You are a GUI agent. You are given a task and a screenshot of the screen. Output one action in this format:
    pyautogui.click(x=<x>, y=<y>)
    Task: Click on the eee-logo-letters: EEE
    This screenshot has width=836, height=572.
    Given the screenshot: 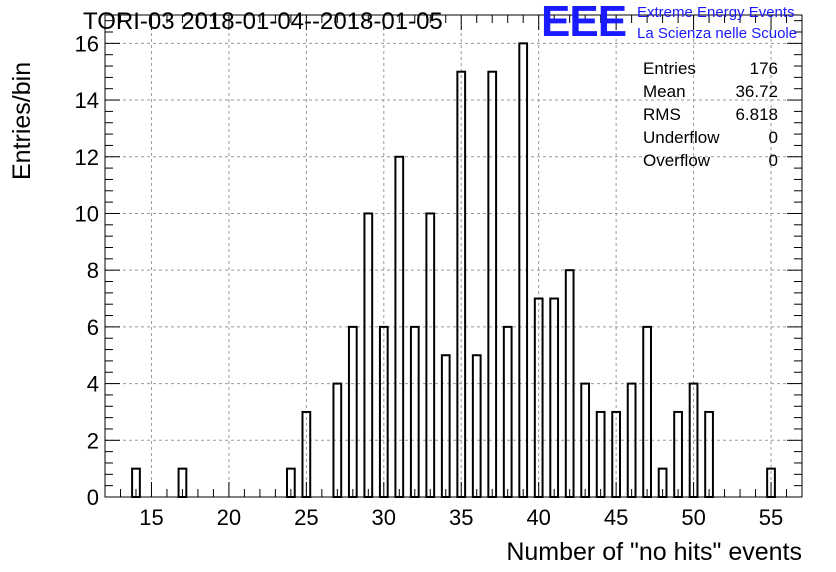 What is the action you would take?
    pyautogui.click(x=584, y=23)
    